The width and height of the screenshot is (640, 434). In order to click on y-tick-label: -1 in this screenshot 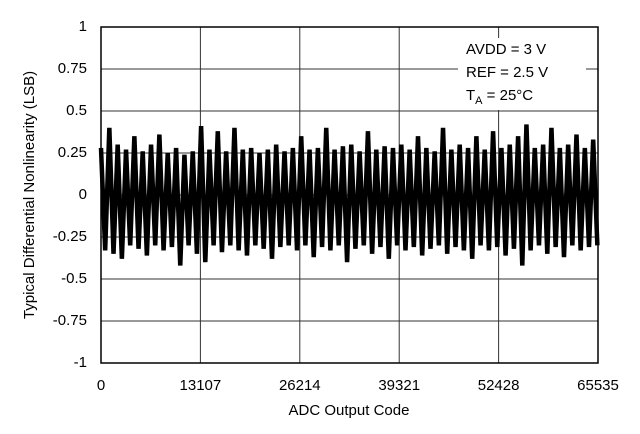, I will do `click(80, 362)`.